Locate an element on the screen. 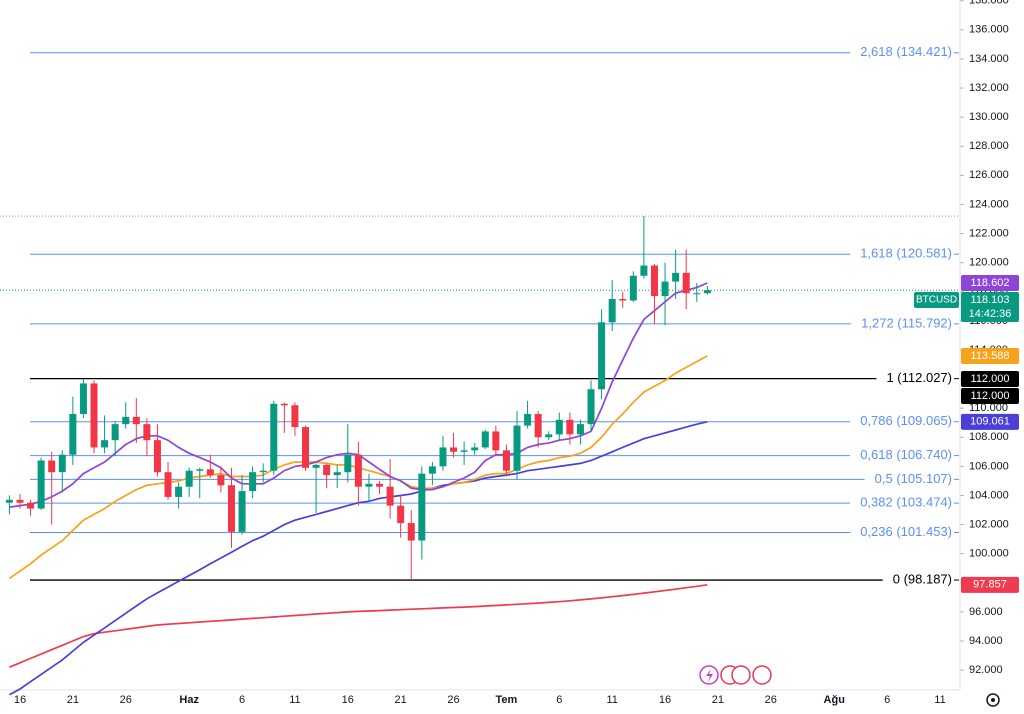 This screenshot has height=714, width=1024. y-tick-label: 134.000 is located at coordinates (989, 59).